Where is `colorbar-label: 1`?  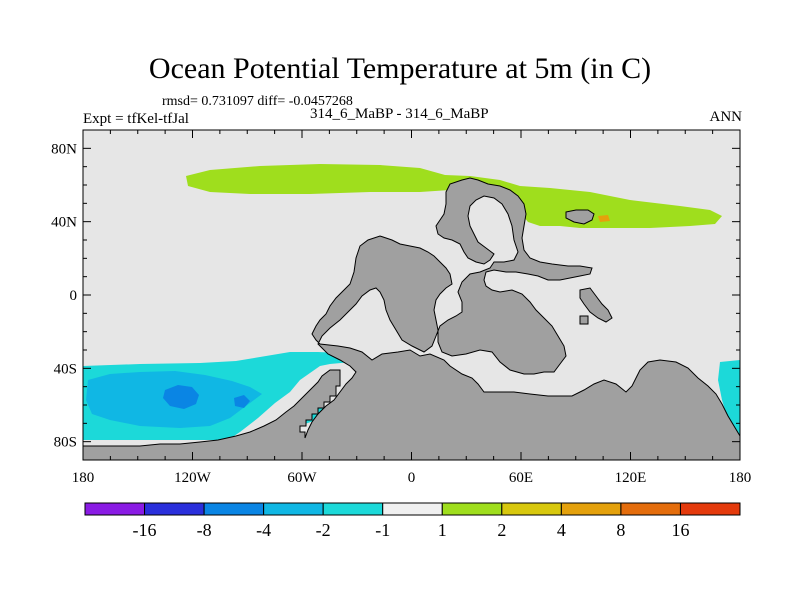 colorbar-label: 1 is located at coordinates (442, 530).